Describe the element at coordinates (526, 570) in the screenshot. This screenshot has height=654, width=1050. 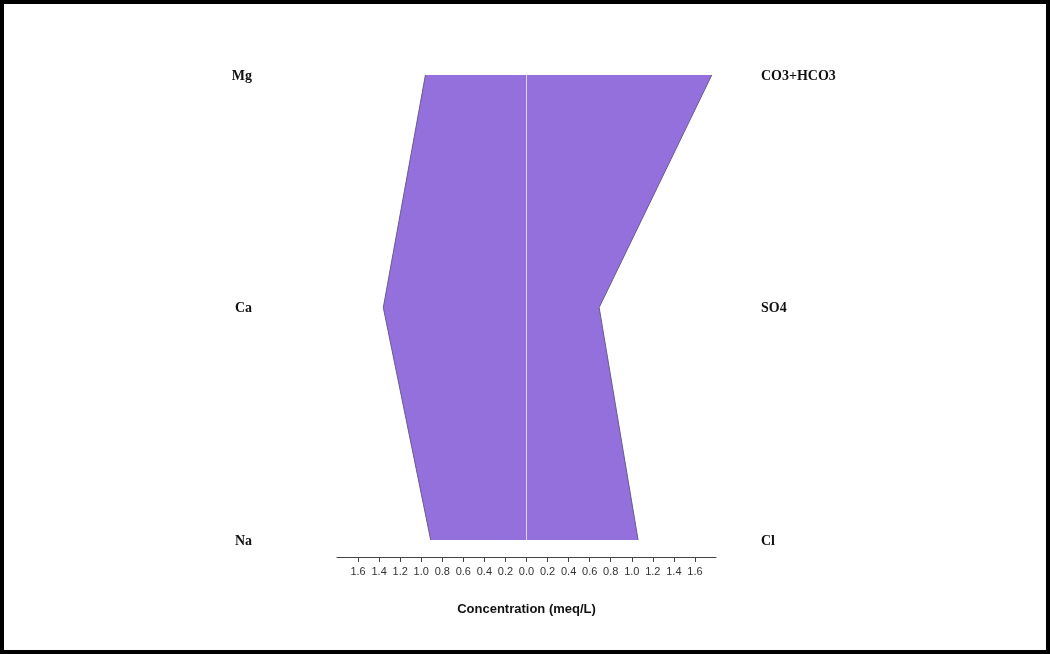
I see `x-tick-label: 0.0` at that location.